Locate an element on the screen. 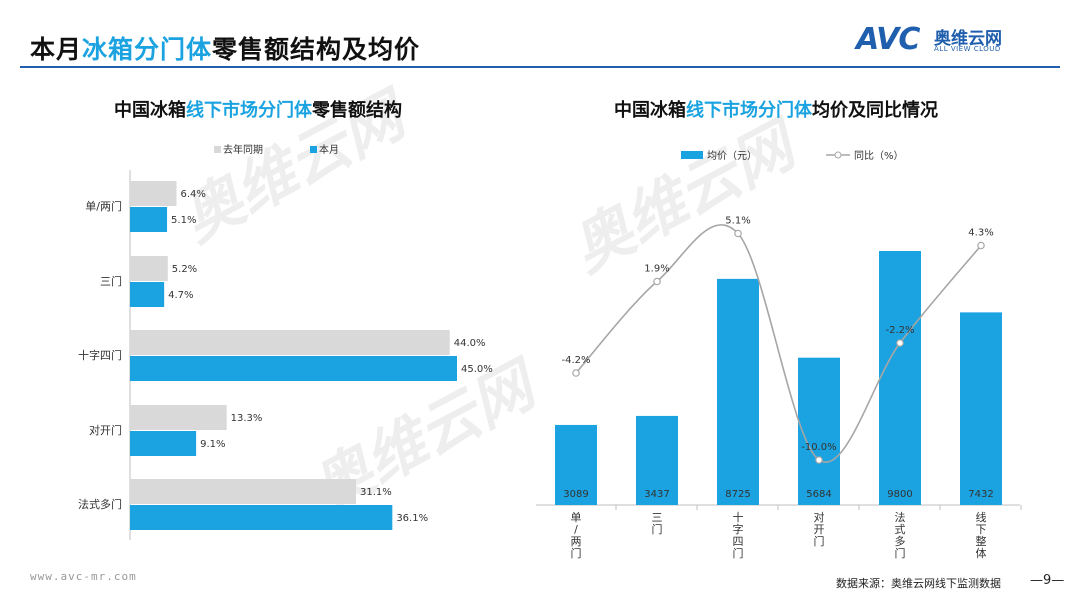 This screenshot has width=1080, height=608. left-legend-label-lastyear: 去年同期 is located at coordinates (243, 149).